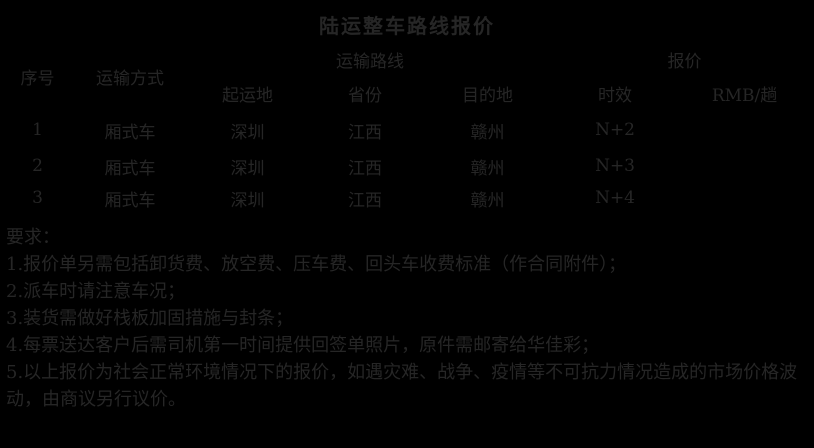 This screenshot has height=448, width=814. I want to click on cell-no: 3, so click(37, 198).